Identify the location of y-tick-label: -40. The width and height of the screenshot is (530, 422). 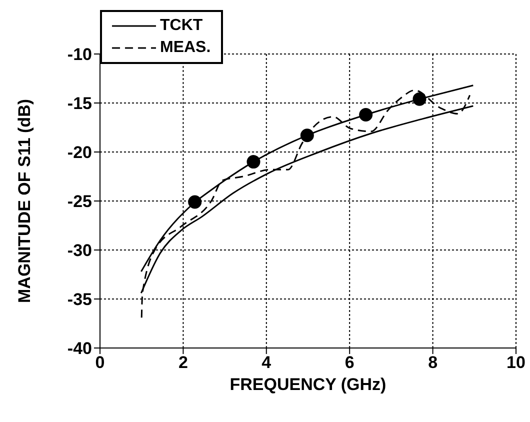
(79, 348).